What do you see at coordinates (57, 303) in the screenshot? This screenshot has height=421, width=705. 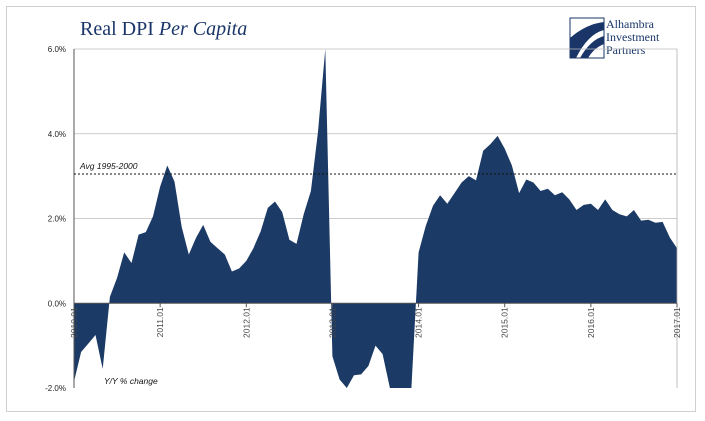 I see `y-tick-label: 0.0%` at bounding box center [57, 303].